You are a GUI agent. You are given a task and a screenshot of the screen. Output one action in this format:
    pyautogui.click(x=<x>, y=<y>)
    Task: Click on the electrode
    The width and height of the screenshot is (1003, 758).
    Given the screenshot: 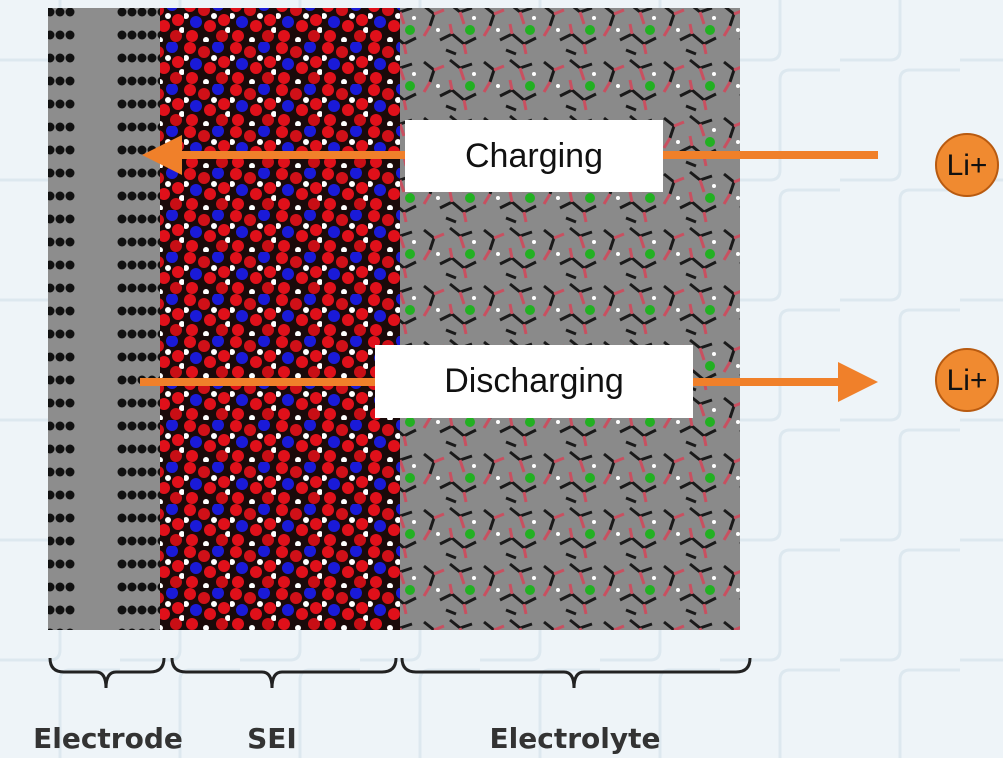 What is the action you would take?
    pyautogui.click(x=104, y=319)
    